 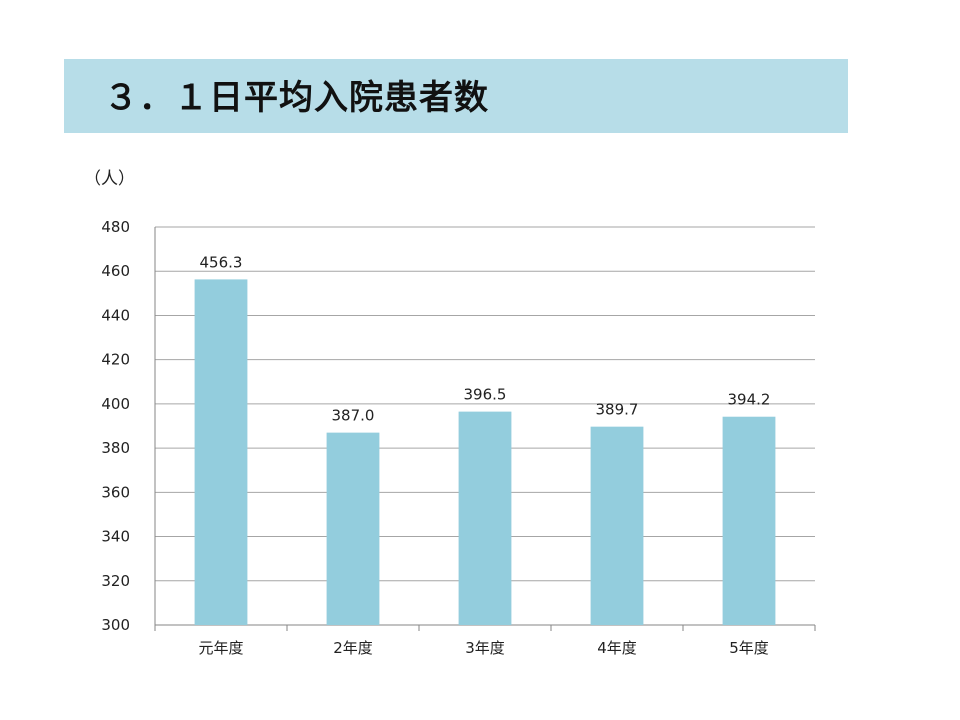 What do you see at coordinates (221, 262) in the screenshot?
I see `data-label: 456.3` at bounding box center [221, 262].